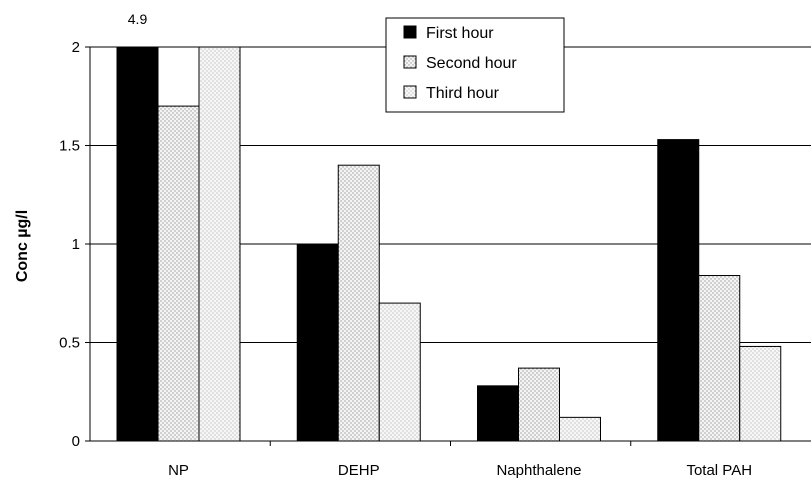 The image size is (811, 479). I want to click on data-label: 4.9, so click(138, 19).